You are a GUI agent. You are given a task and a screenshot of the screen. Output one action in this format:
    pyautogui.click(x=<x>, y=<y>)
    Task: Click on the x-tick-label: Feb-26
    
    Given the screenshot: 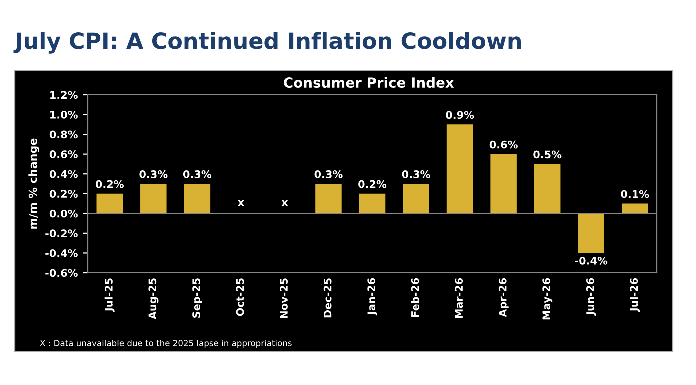 What is the action you would take?
    pyautogui.click(x=415, y=297)
    